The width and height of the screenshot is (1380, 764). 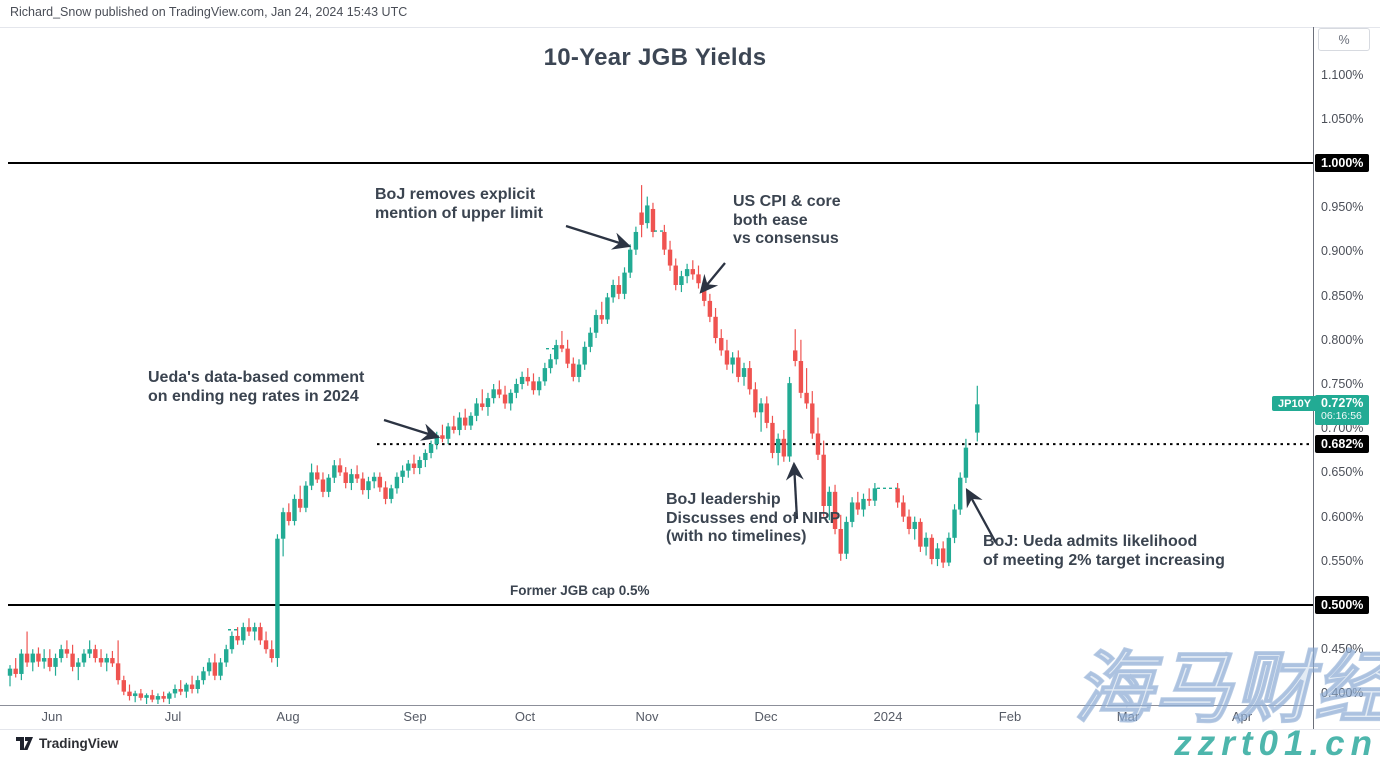 What do you see at coordinates (794, 490) in the screenshot?
I see `ann-boj-leadership-arrow` at bounding box center [794, 490].